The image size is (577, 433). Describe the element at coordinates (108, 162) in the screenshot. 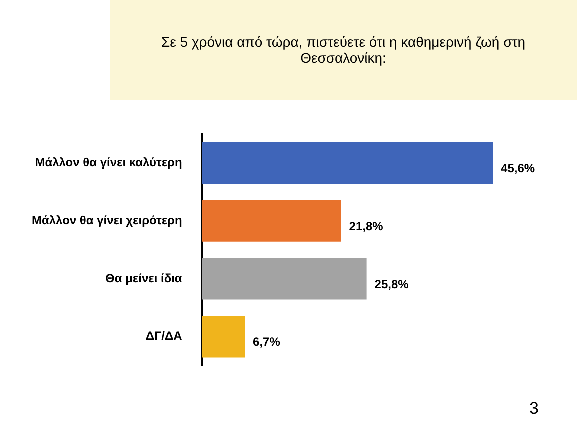

I see `y-tick-label: Μάλλον θα γίνει καλύτερη` at that location.